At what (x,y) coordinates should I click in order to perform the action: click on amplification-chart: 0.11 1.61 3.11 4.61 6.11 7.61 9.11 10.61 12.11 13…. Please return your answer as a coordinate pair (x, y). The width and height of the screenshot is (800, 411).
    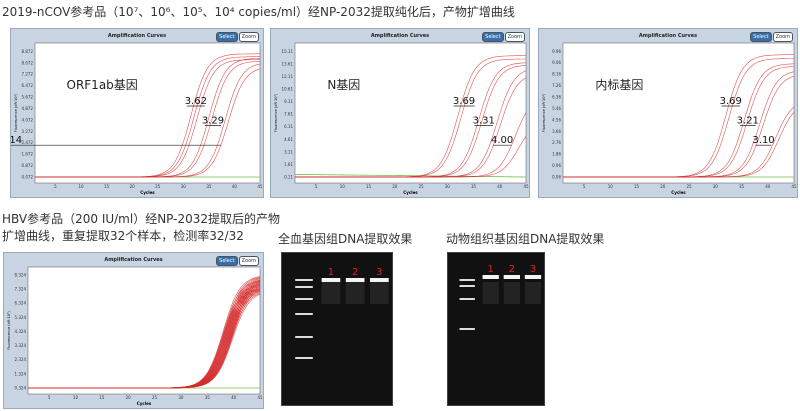
    Looking at the image, I should click on (401, 118).